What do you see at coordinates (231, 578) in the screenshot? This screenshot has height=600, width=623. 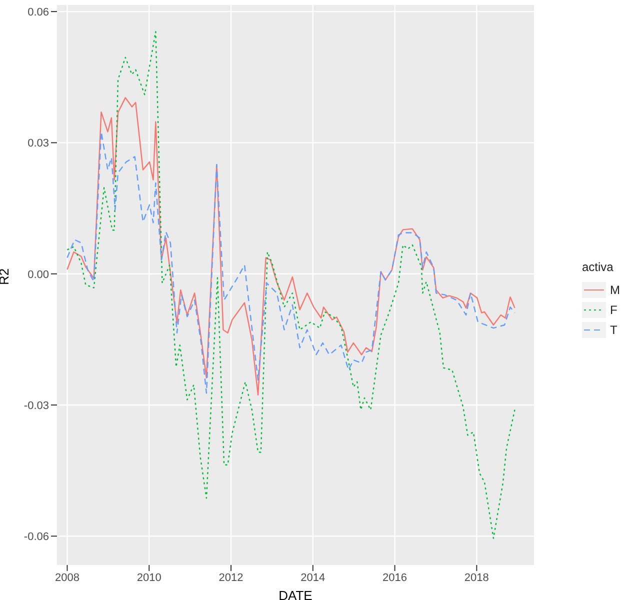 I see `x-tick-label: 2012` at bounding box center [231, 578].